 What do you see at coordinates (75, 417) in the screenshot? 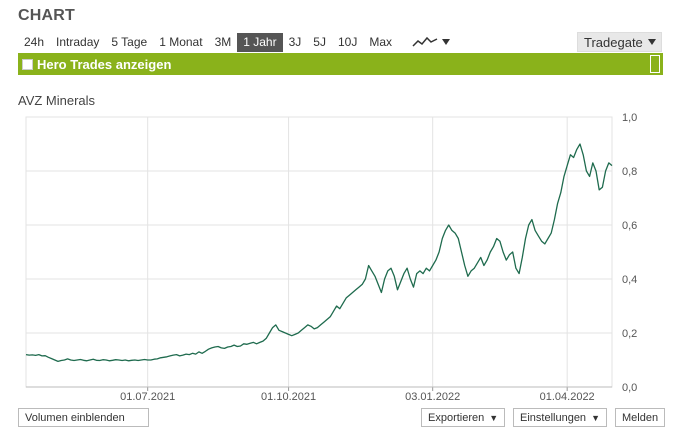
I see `volume-toggle-label: Volumen einblenden` at bounding box center [75, 417].